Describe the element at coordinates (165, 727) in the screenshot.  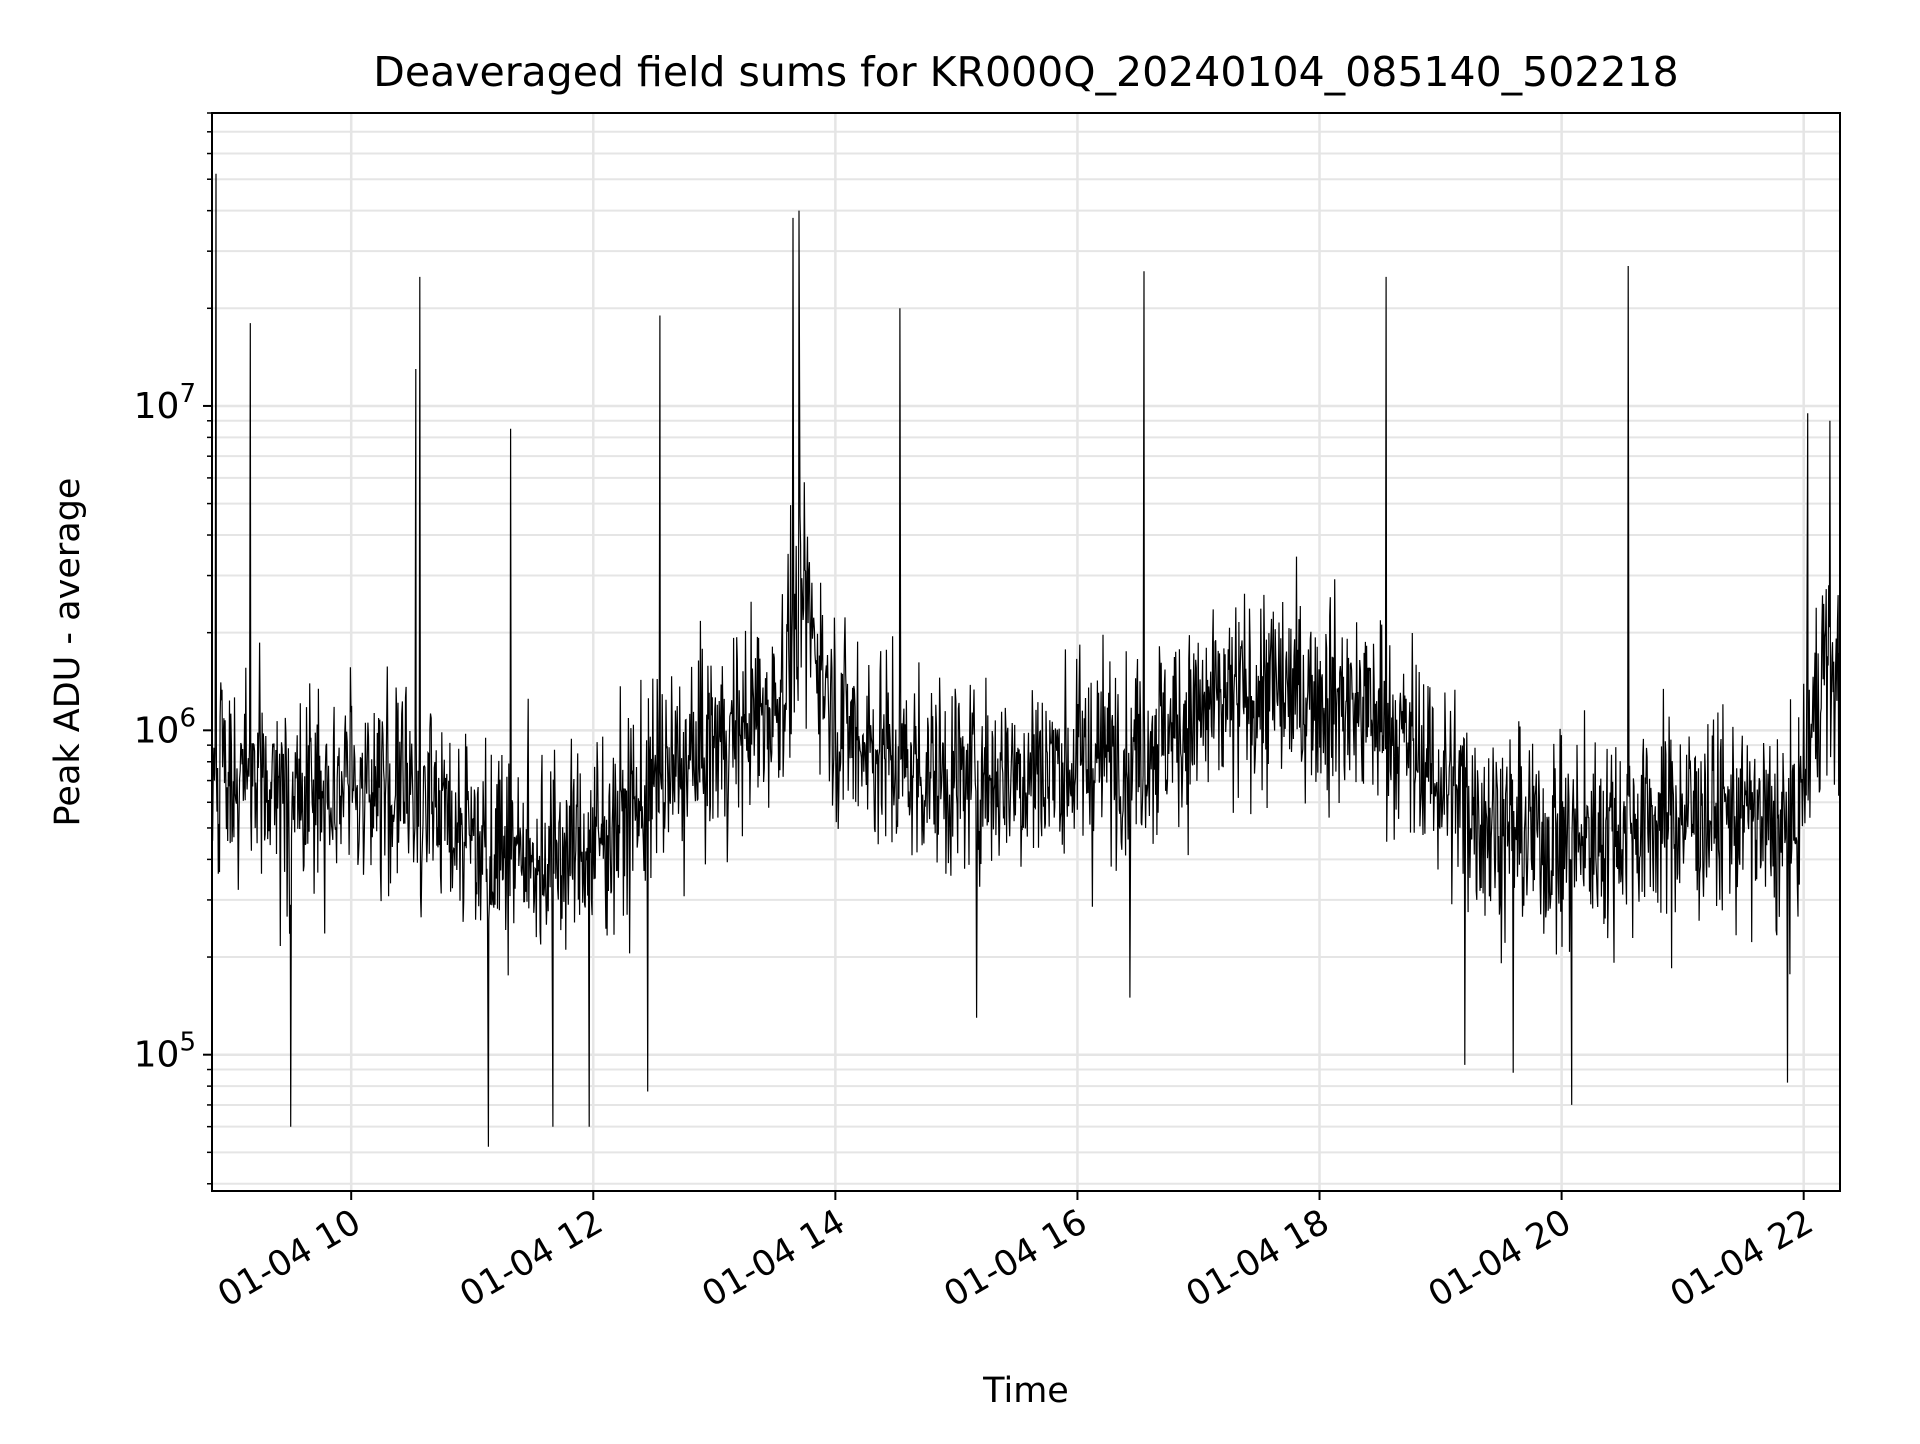
I see `y-tick-label: 106` at that location.